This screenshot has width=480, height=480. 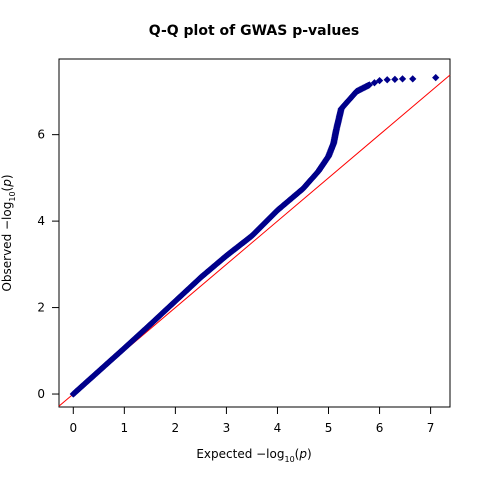 What do you see at coordinates (380, 428) in the screenshot?
I see `x-tick-label: 6` at bounding box center [380, 428].